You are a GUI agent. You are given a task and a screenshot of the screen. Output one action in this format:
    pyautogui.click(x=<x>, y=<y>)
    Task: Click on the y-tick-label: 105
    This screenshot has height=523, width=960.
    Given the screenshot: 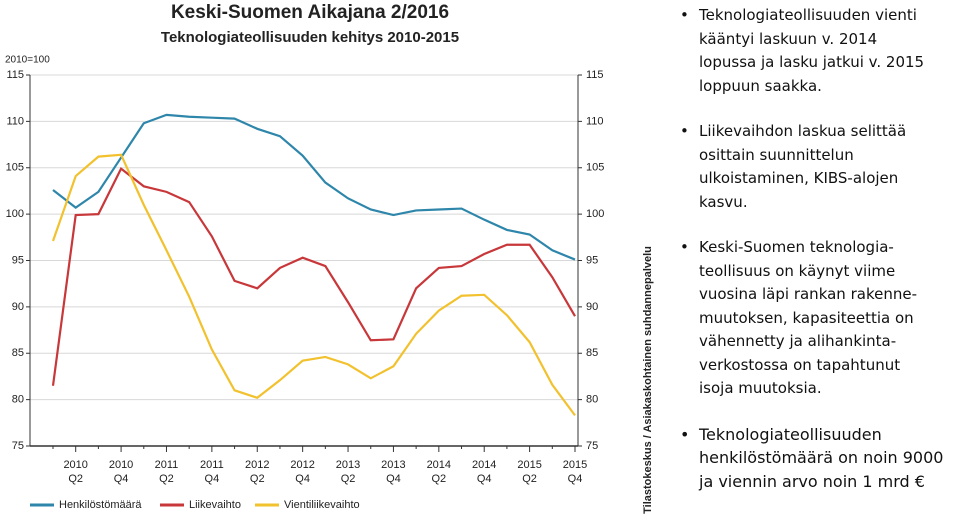 What is the action you would take?
    pyautogui.click(x=15, y=168)
    